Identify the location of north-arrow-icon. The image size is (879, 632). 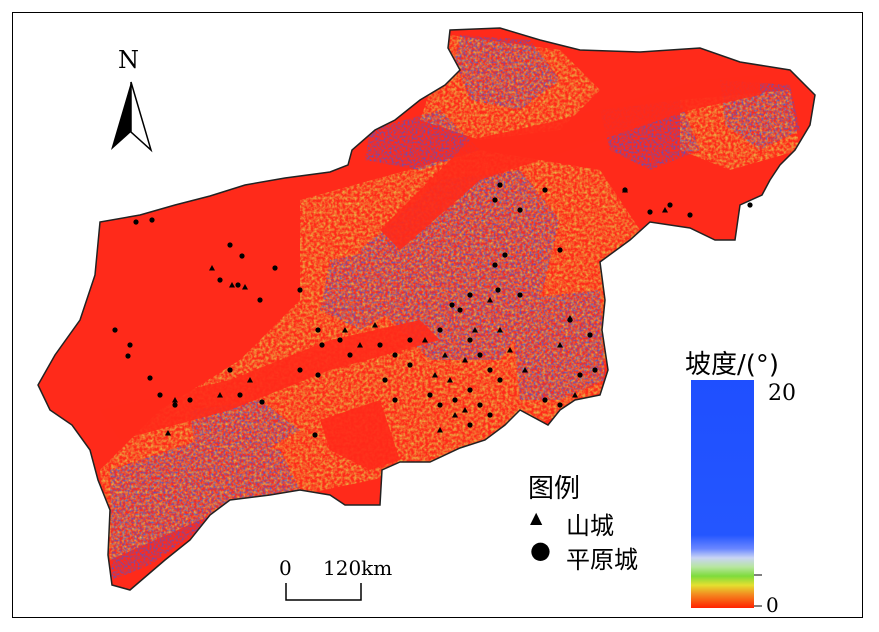
(132, 117).